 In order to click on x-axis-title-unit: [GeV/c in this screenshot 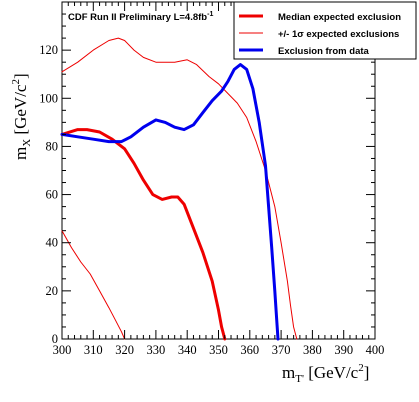, I will do `click(333, 372)`.